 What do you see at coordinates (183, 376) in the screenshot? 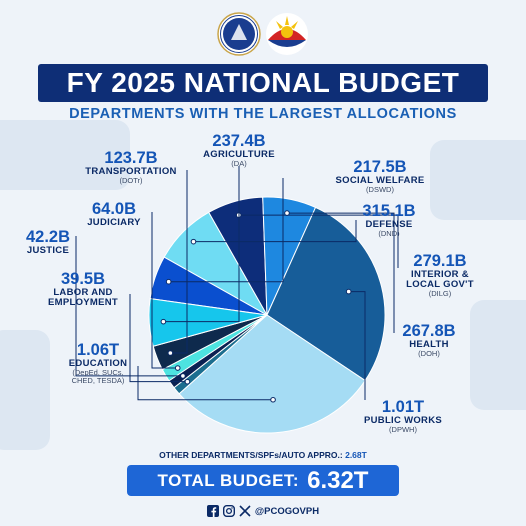
I see `leader-dot-justice` at bounding box center [183, 376].